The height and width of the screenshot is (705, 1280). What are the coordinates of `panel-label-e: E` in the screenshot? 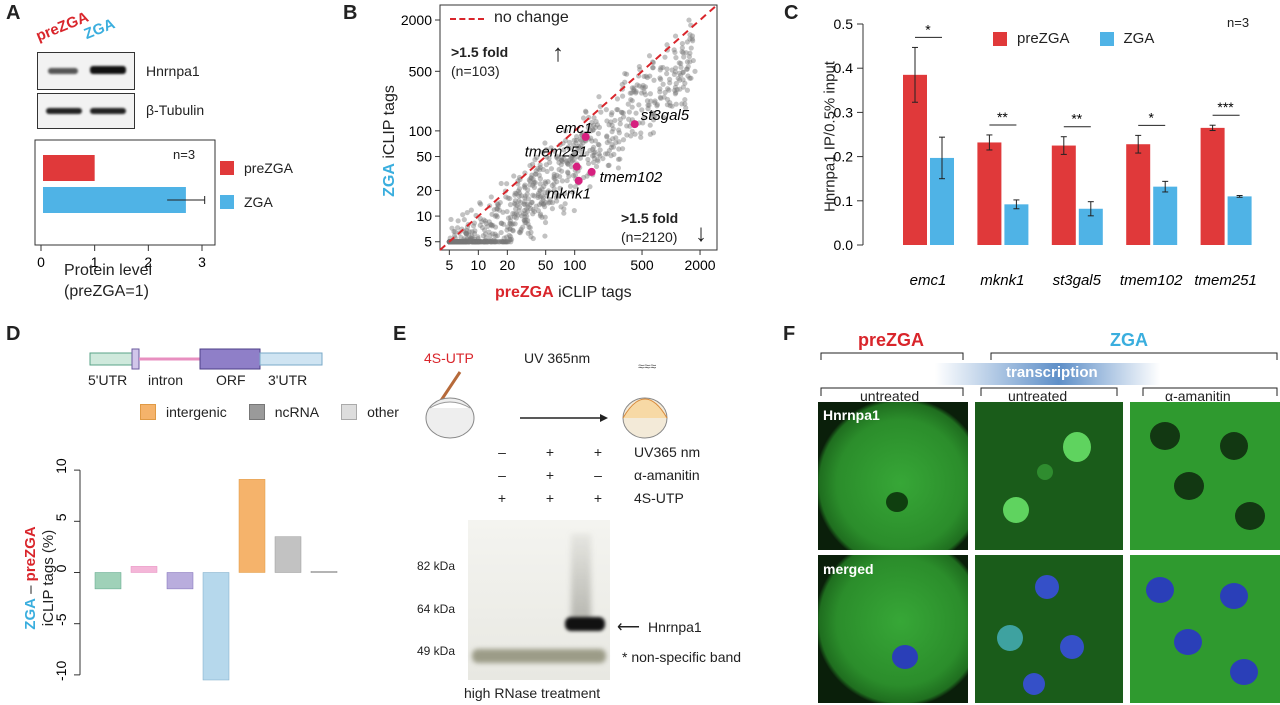 It's located at (400, 334).